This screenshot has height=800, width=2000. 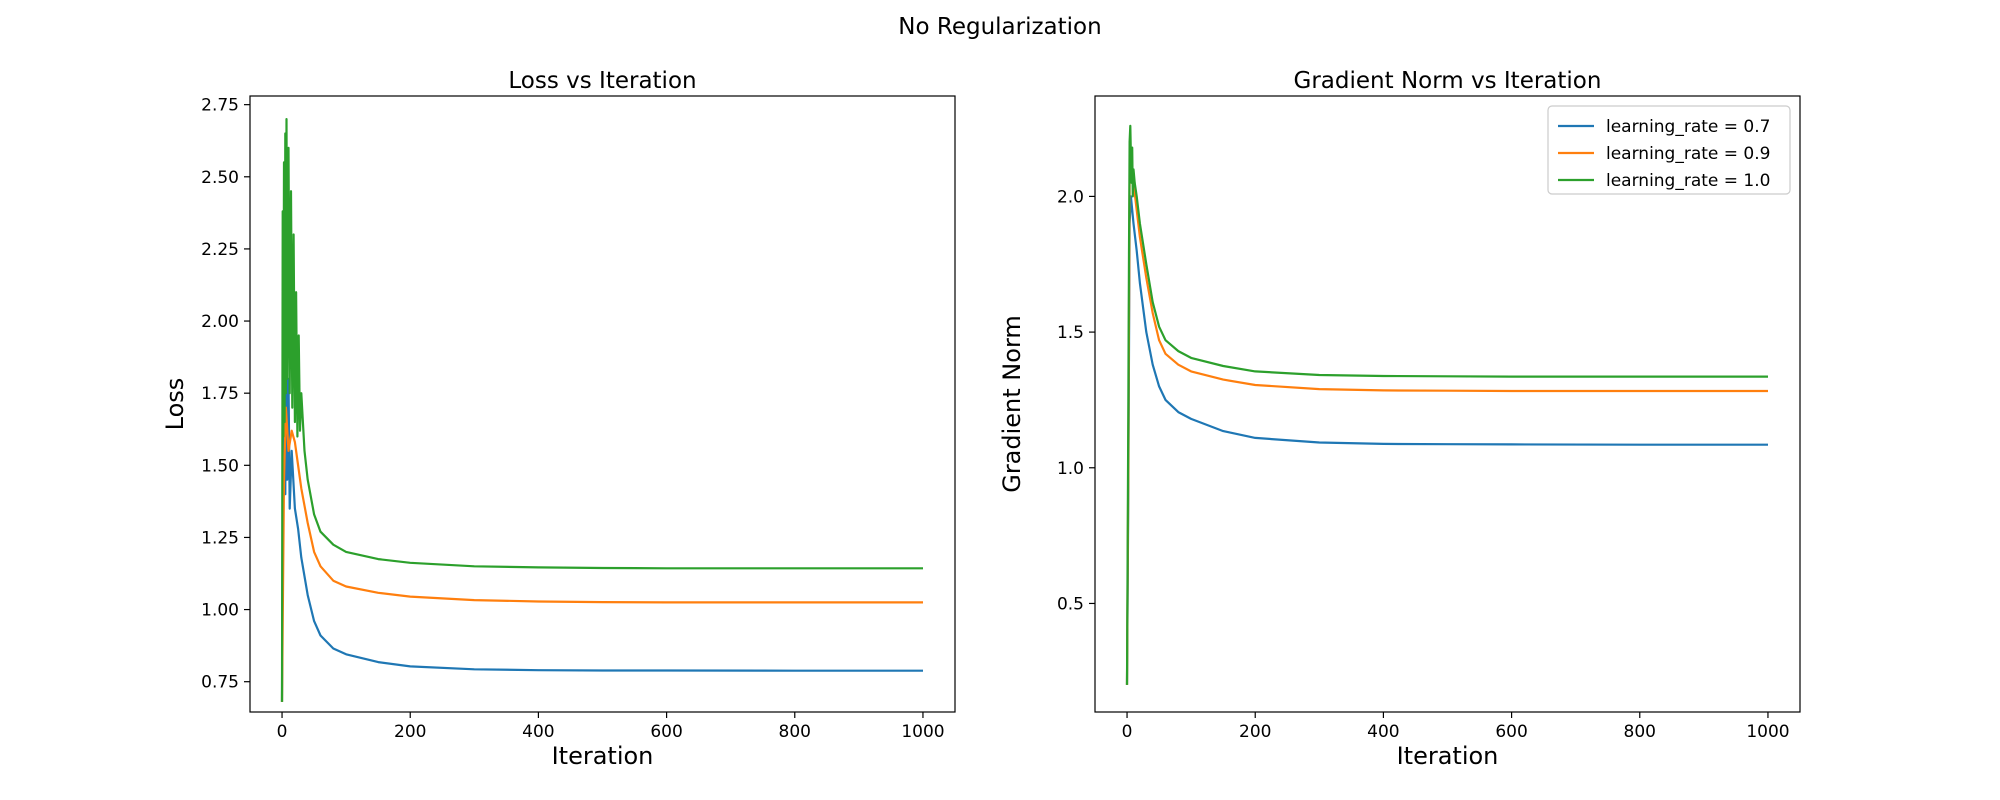 I want to click on grad-x-tick-label: 0, so click(x=1127, y=732).